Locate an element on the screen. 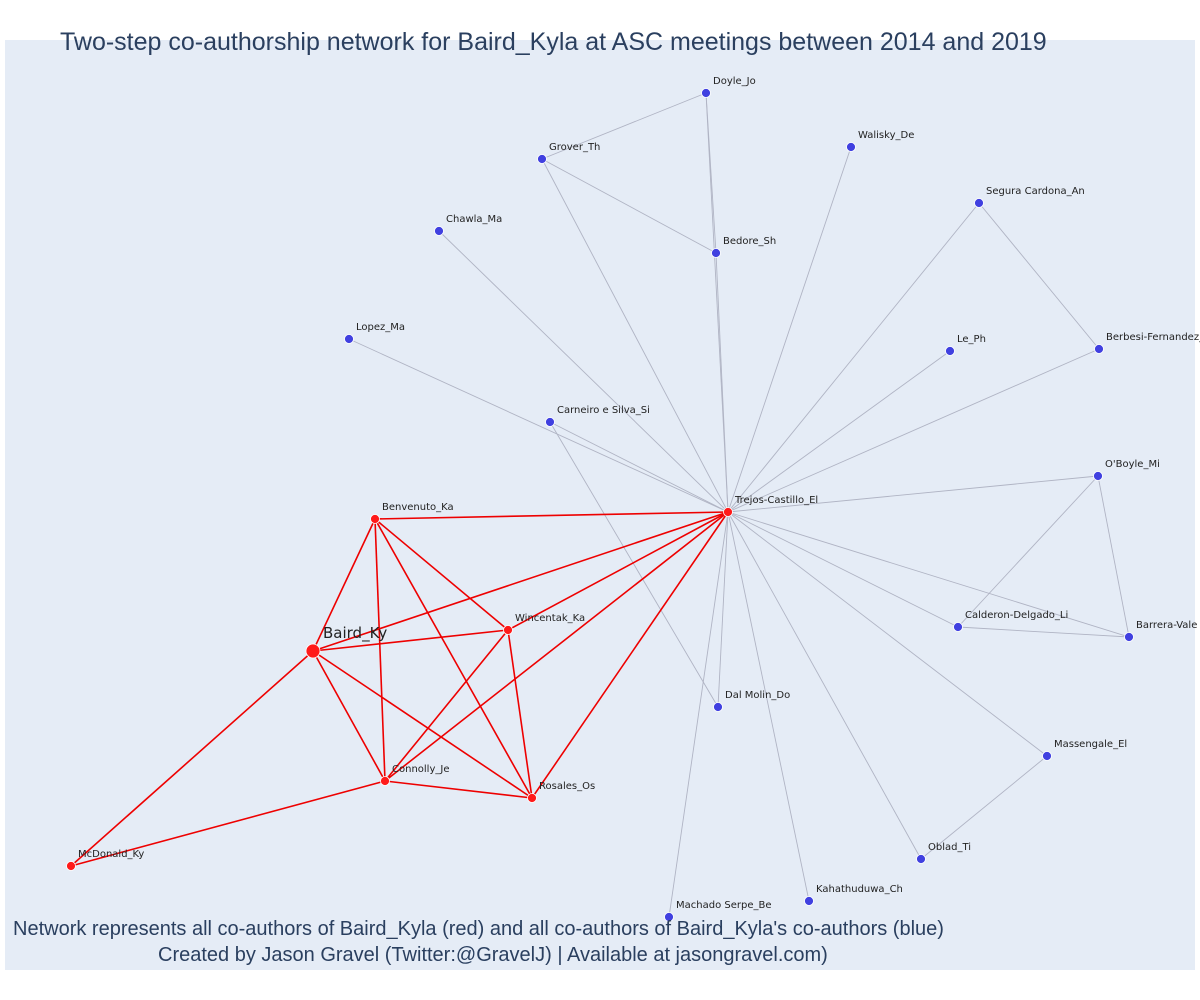 The height and width of the screenshot is (1000, 1200). node-carneiro-e-silva-si is located at coordinates (550, 422).